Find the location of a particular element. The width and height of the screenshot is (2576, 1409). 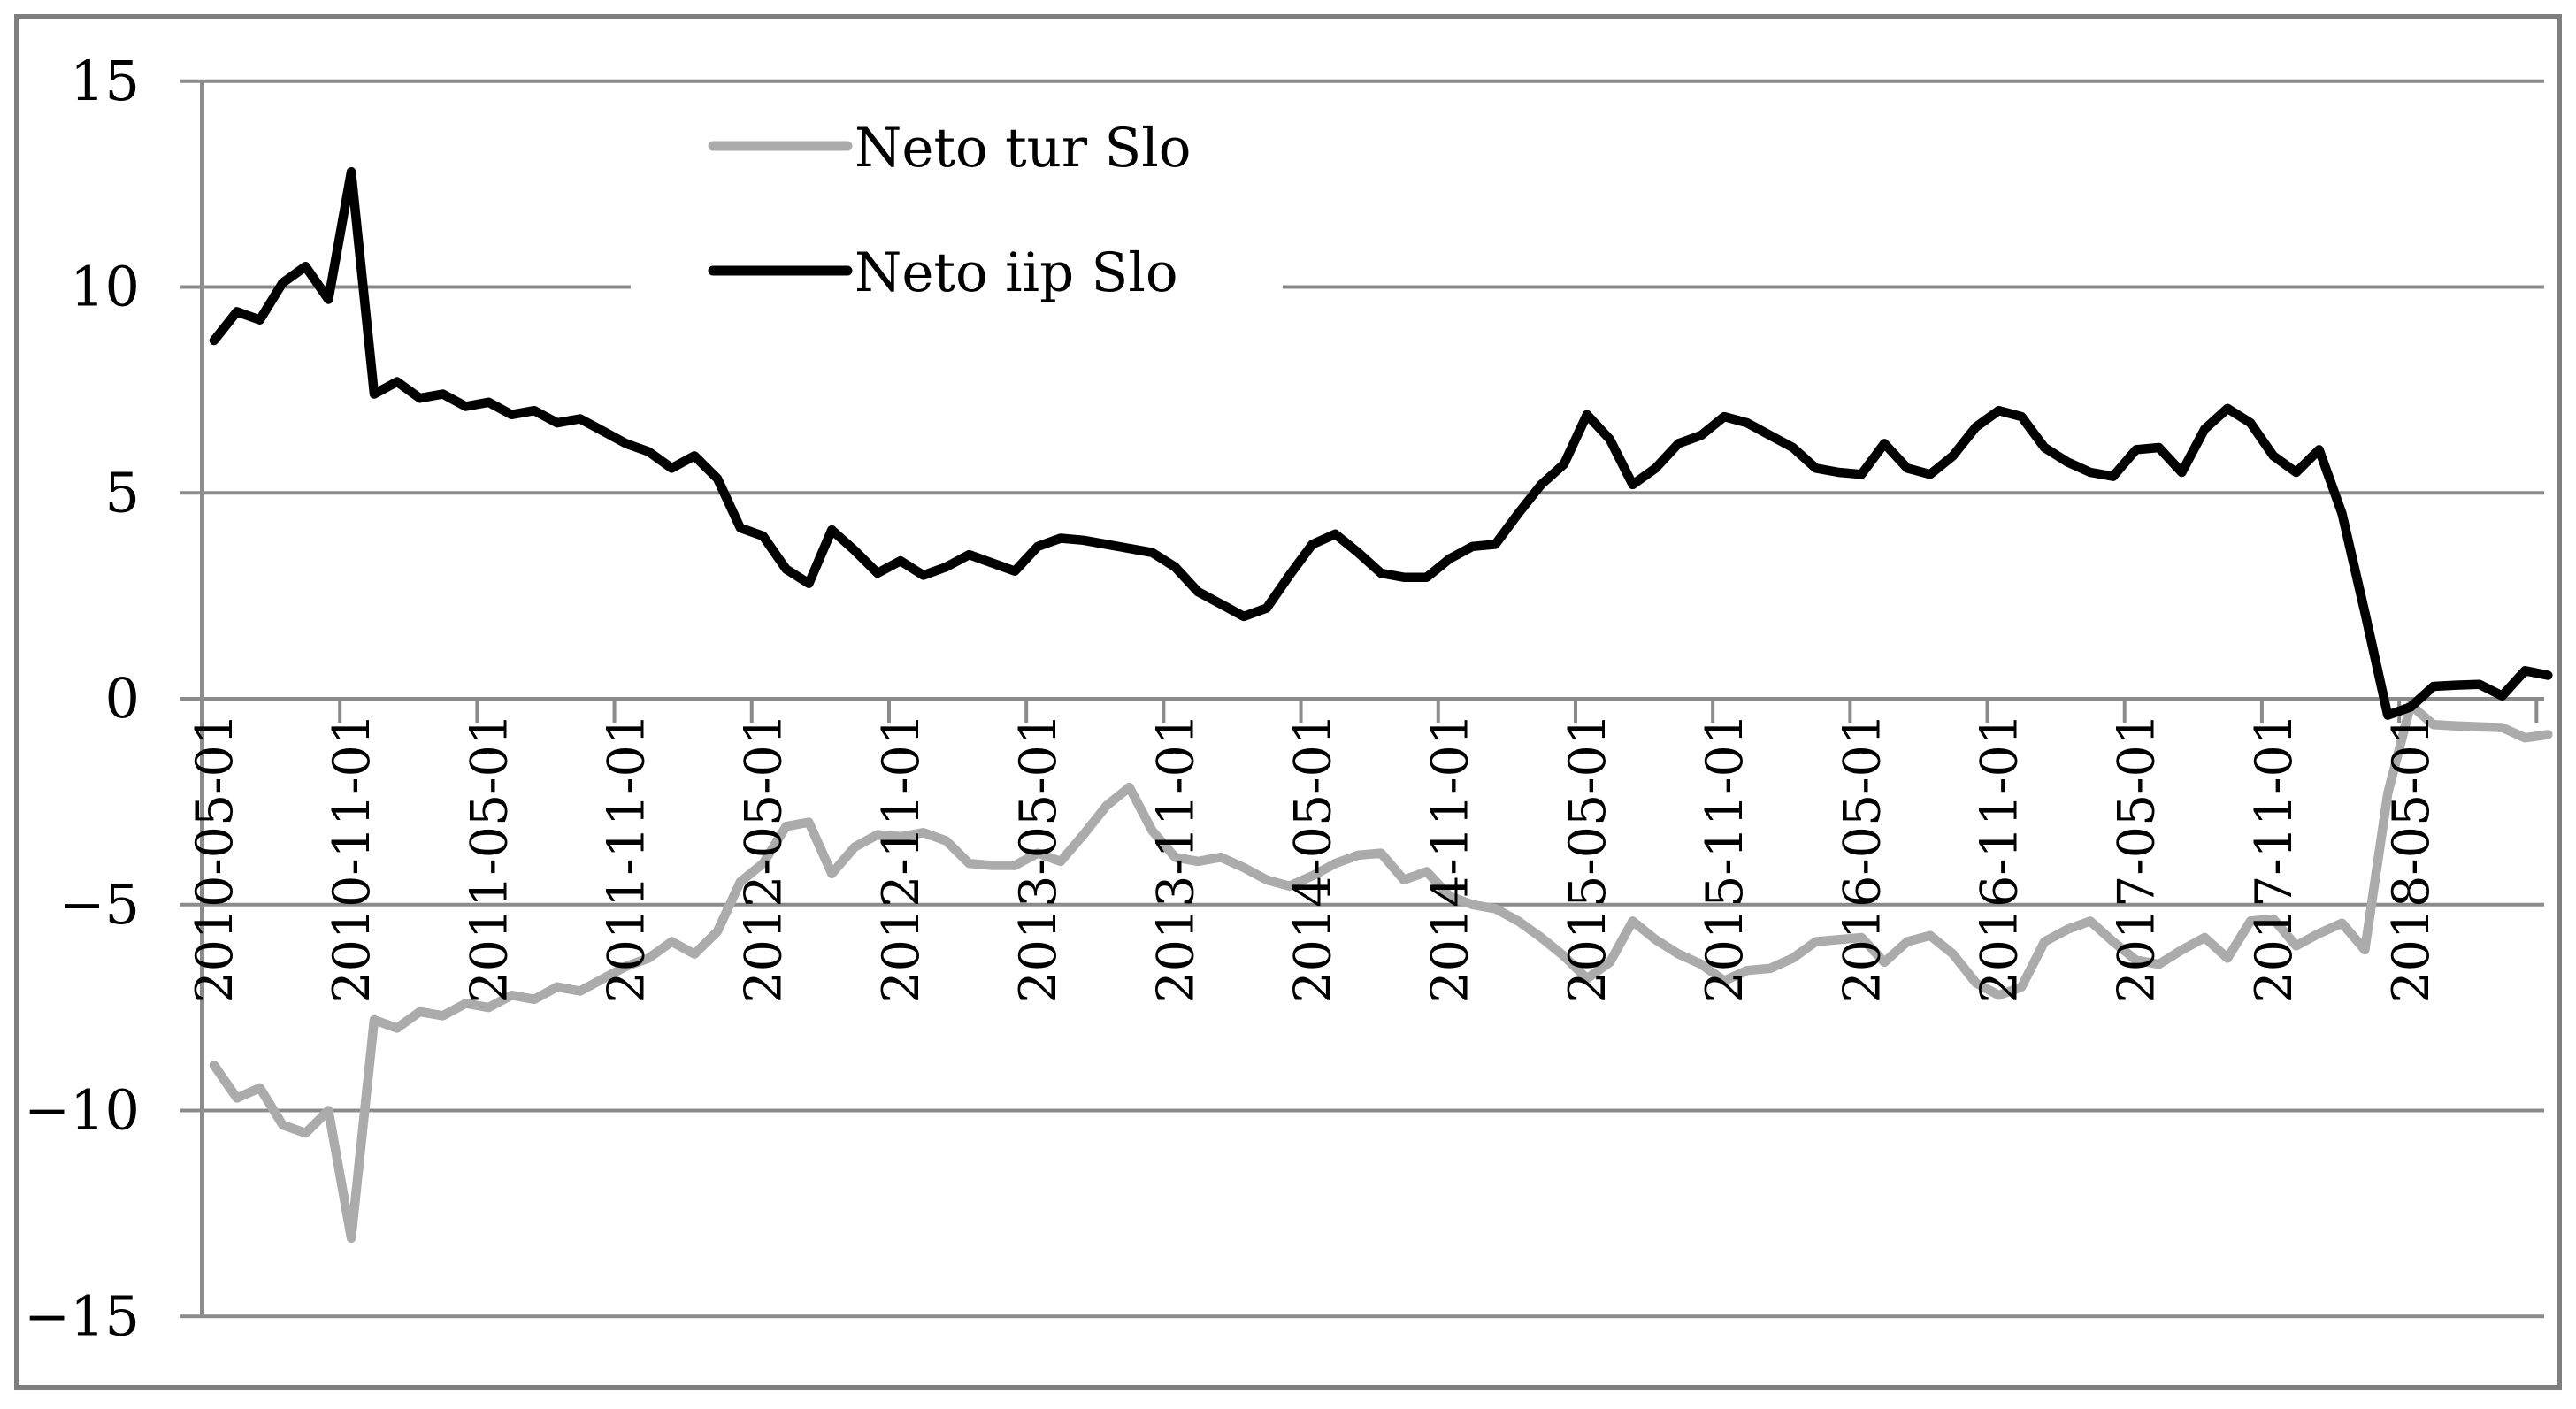

x-axis-tick-label: 2017-05-01 is located at coordinates (2137, 858).